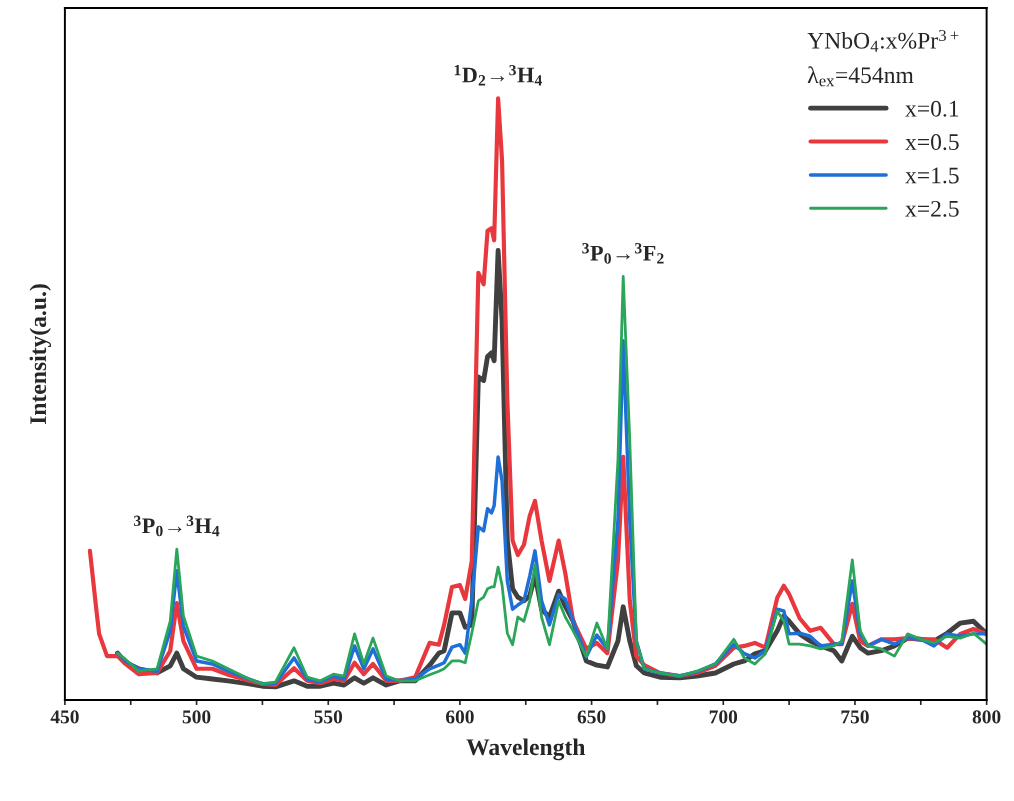 The width and height of the screenshot is (1014, 801). What do you see at coordinates (623, 253) in the screenshot?
I see `annotation: $^{3}$P$_{0}$→$^{3}$F$_{2}$` at bounding box center [623, 253].